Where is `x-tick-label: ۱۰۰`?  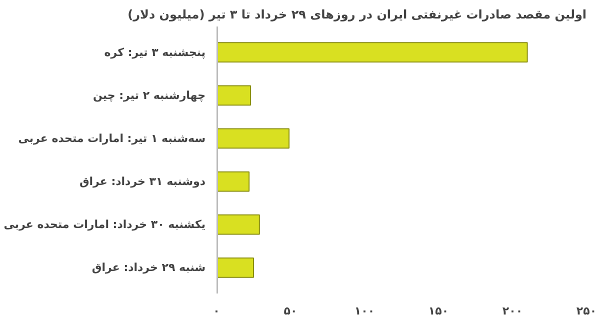 x-tick-label: ۱۰۰ is located at coordinates (364, 311).